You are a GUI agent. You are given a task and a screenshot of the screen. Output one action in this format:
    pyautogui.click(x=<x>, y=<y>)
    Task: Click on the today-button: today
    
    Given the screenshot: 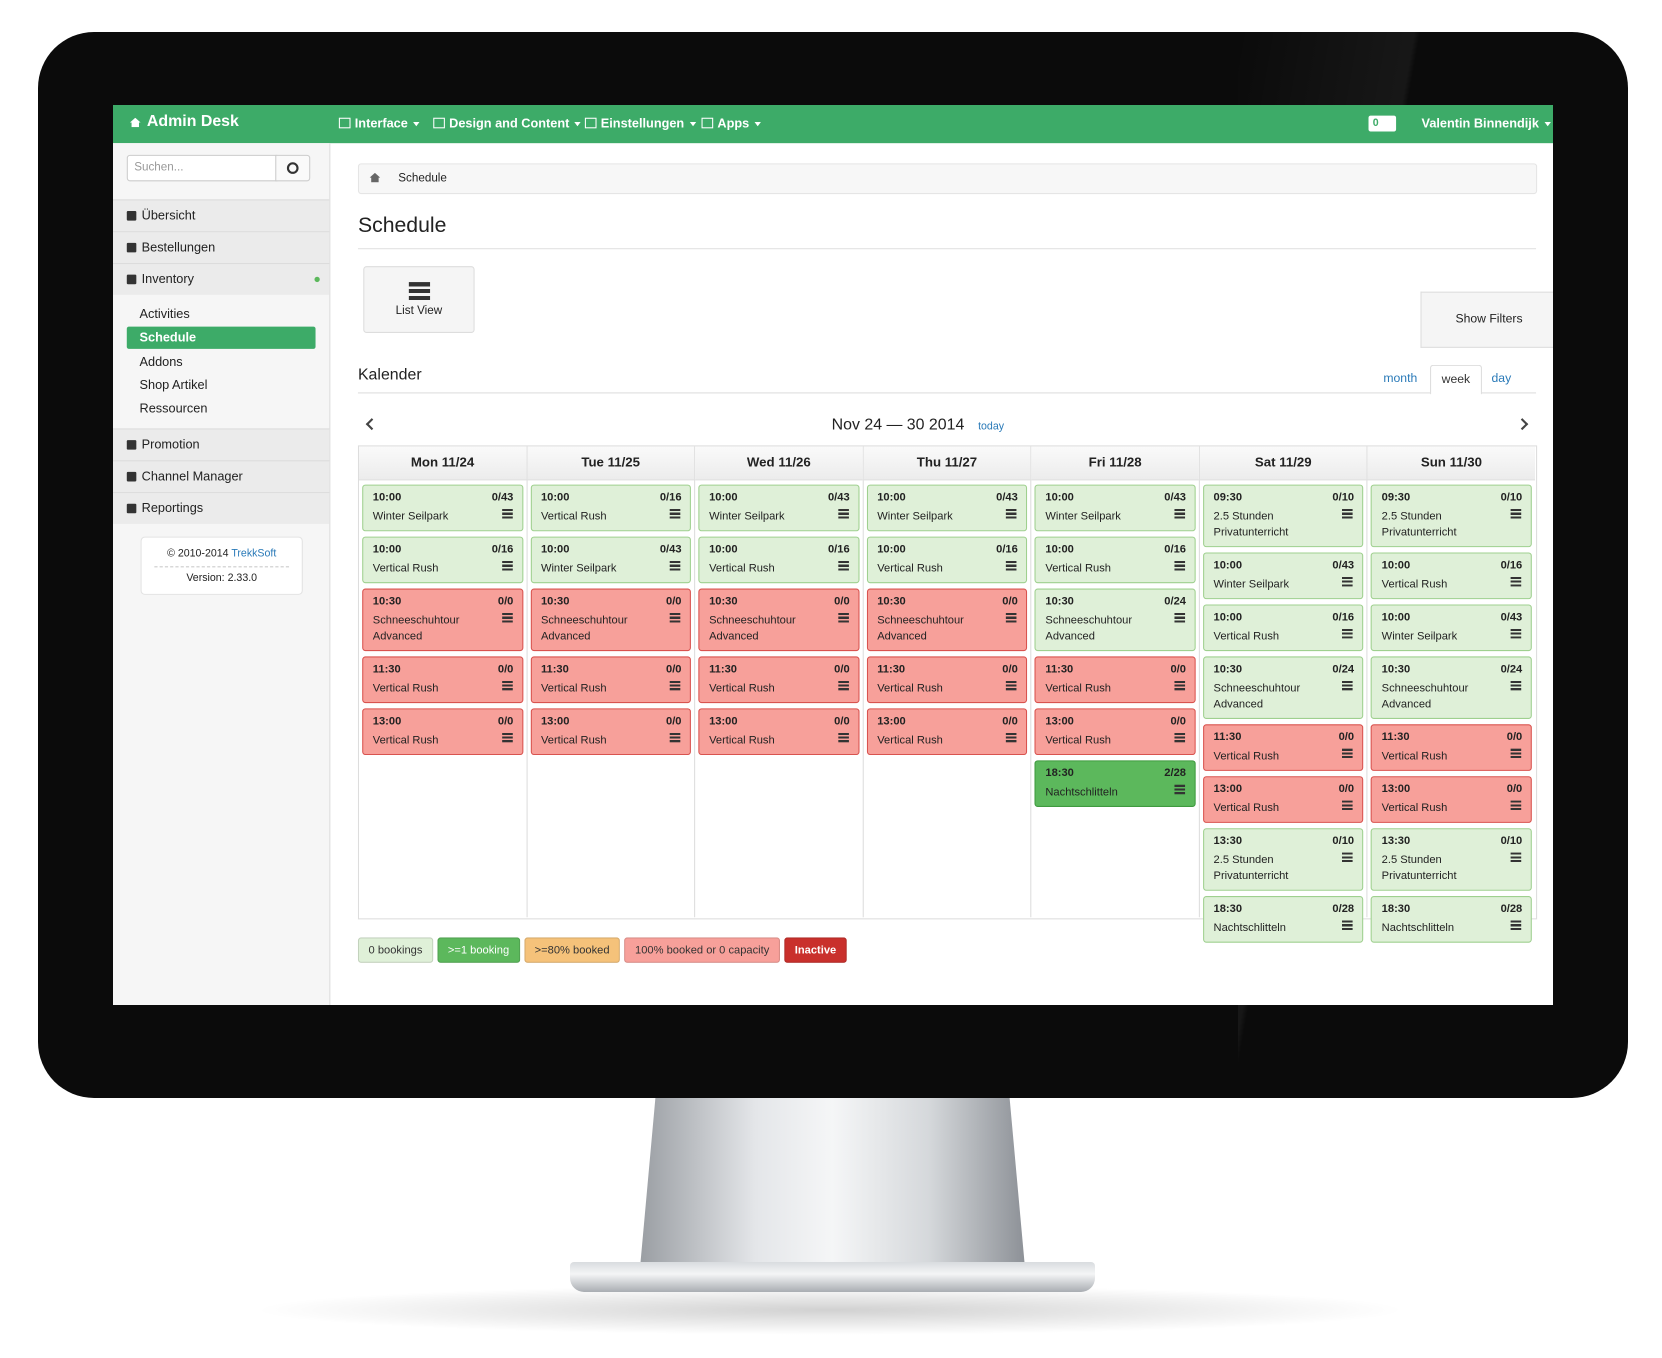 What is the action you would take?
    pyautogui.click(x=991, y=426)
    